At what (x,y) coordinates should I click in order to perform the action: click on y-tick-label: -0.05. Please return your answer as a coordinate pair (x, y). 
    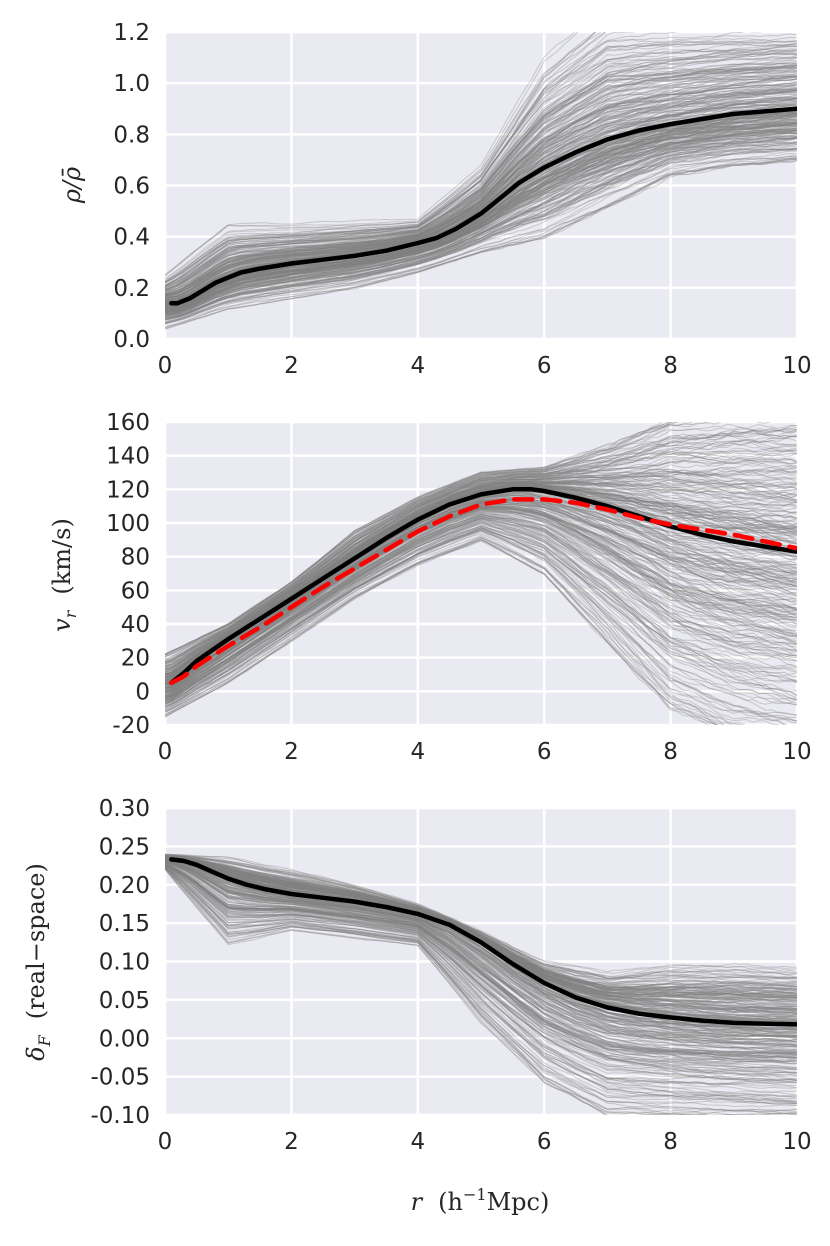
    Looking at the image, I should click on (120, 1078).